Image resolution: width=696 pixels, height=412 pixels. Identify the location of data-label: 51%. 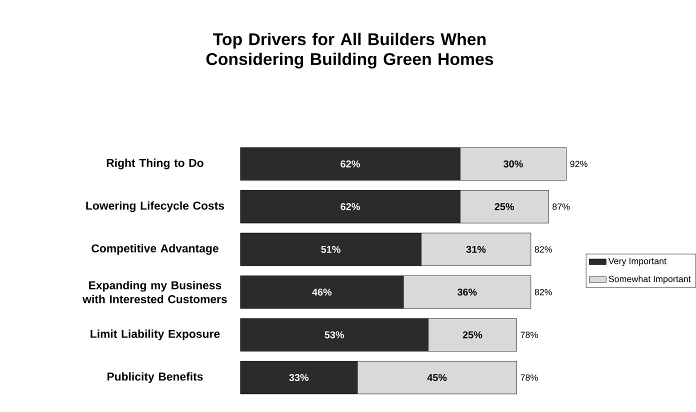
(330, 249).